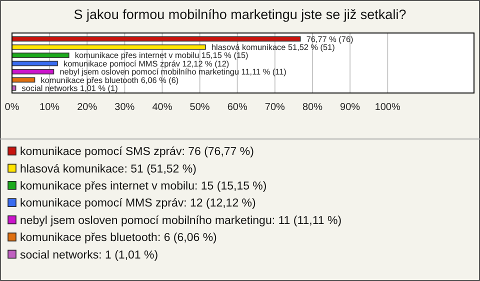  I want to click on data-label: komunikace přes bluetooth 6,06 % (6), so click(109, 80).